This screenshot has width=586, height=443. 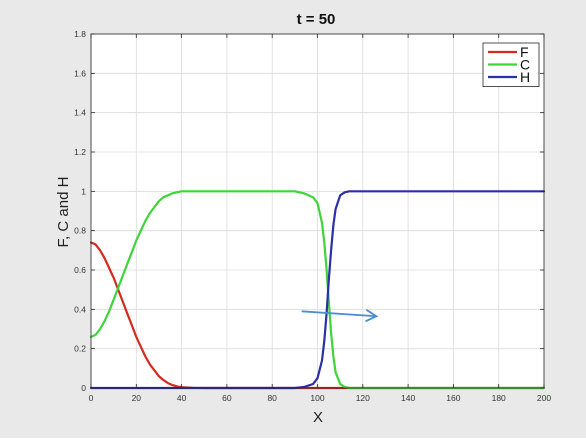 I want to click on legend-label-h: H, so click(x=525, y=77).